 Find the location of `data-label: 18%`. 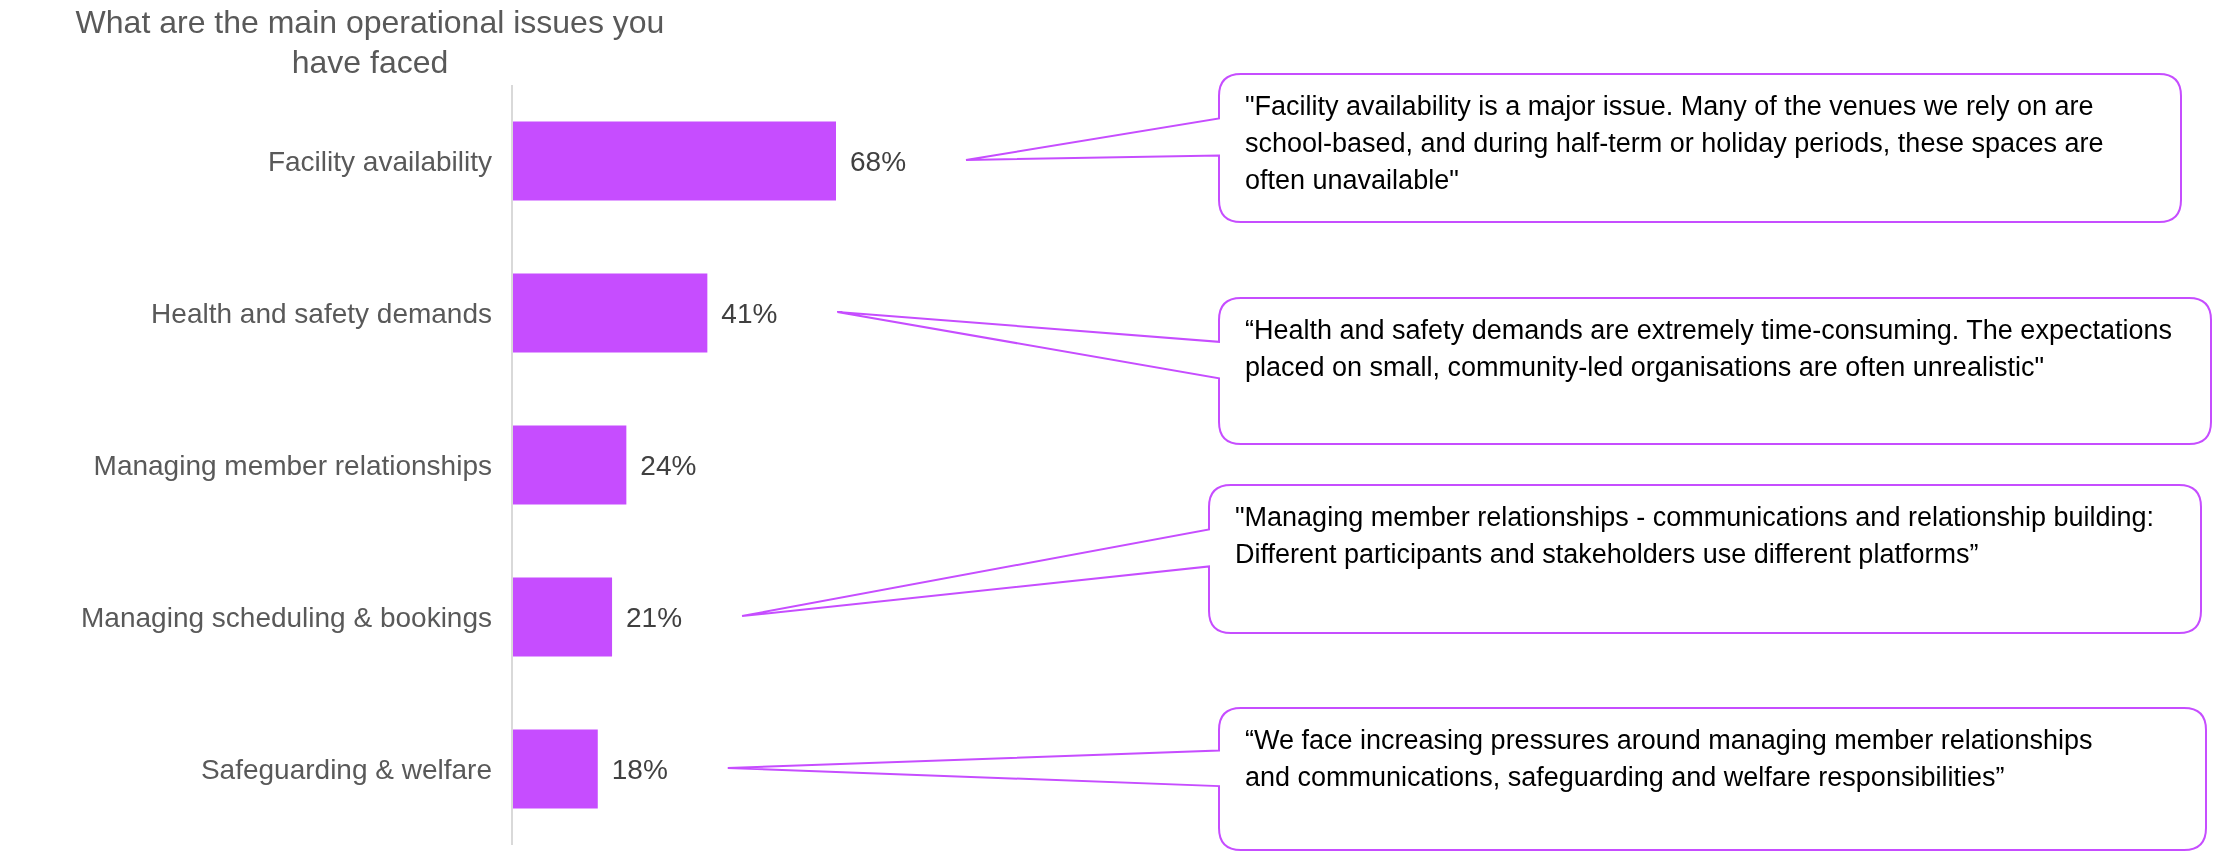

data-label: 18% is located at coordinates (639, 769).